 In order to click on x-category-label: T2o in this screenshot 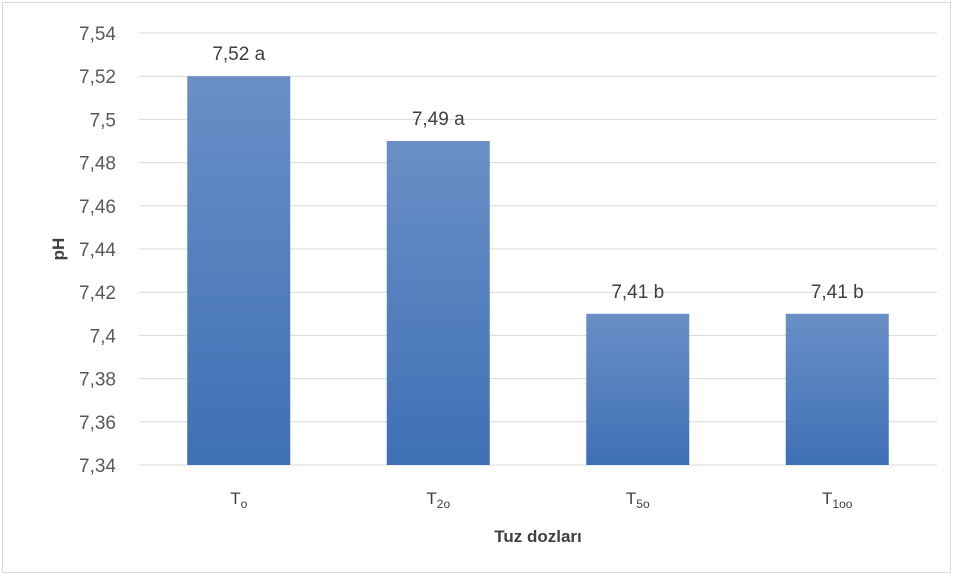, I will do `click(438, 500)`.